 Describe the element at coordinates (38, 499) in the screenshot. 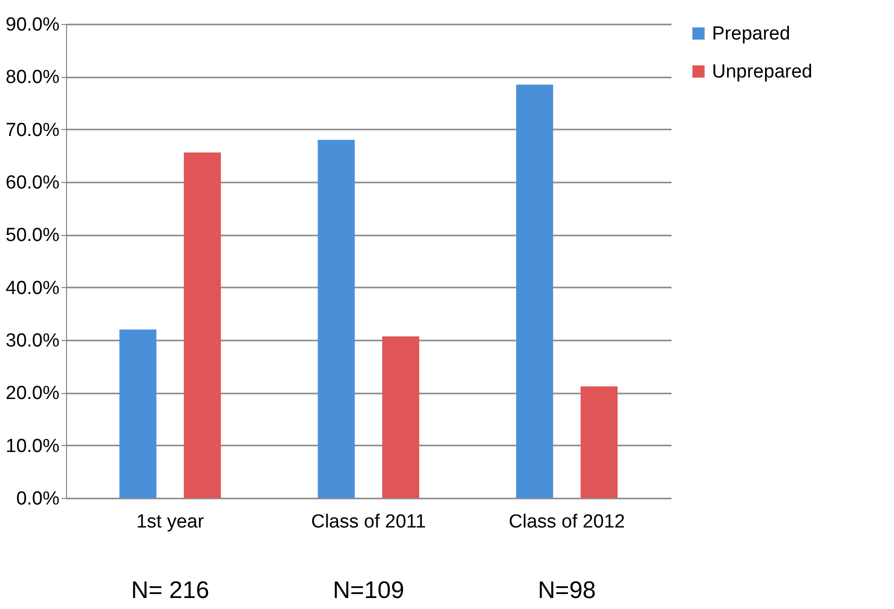

I see `y-tick-label: 0.0%` at that location.